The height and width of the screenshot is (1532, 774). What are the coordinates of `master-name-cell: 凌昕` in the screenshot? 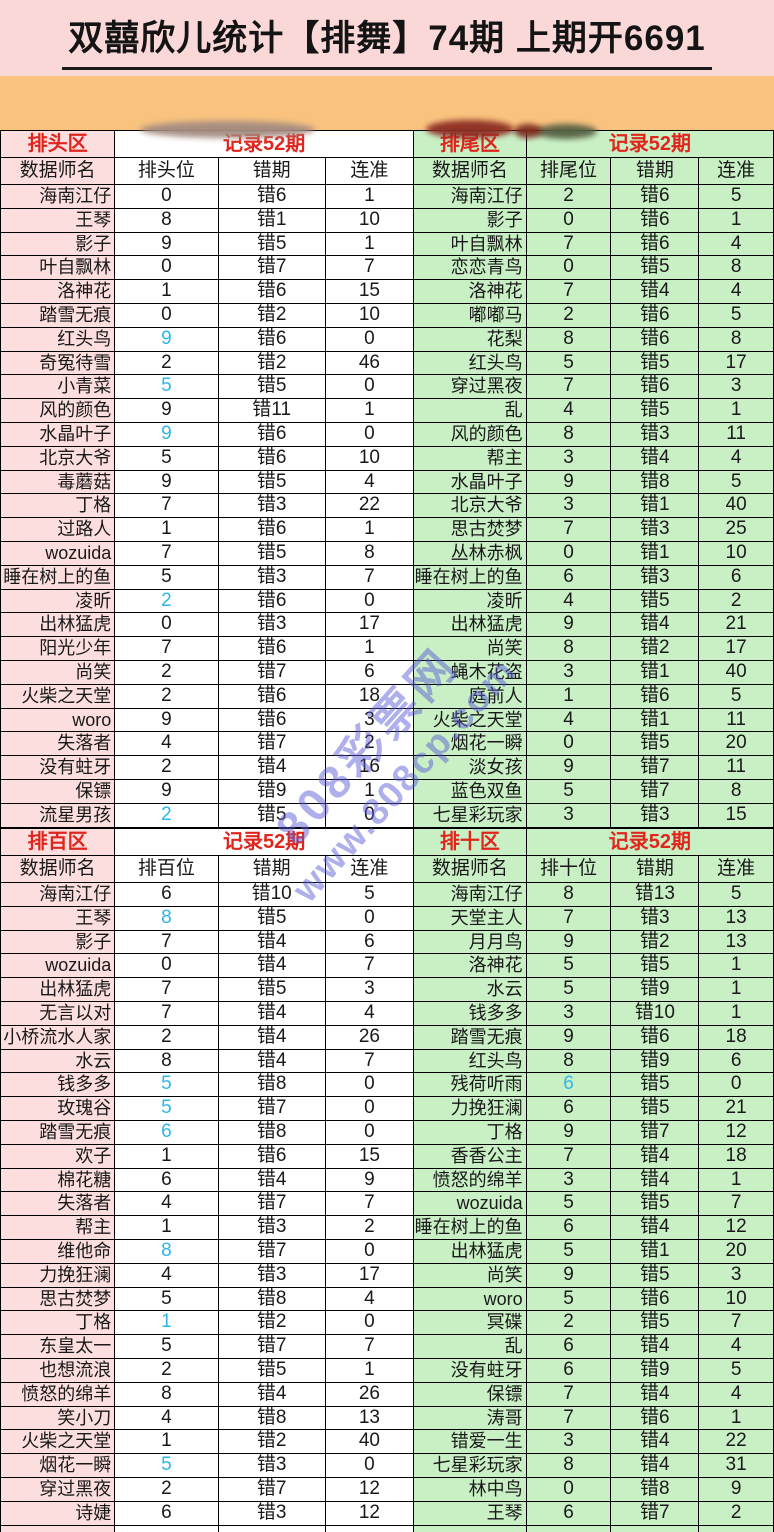 It's located at (58, 601).